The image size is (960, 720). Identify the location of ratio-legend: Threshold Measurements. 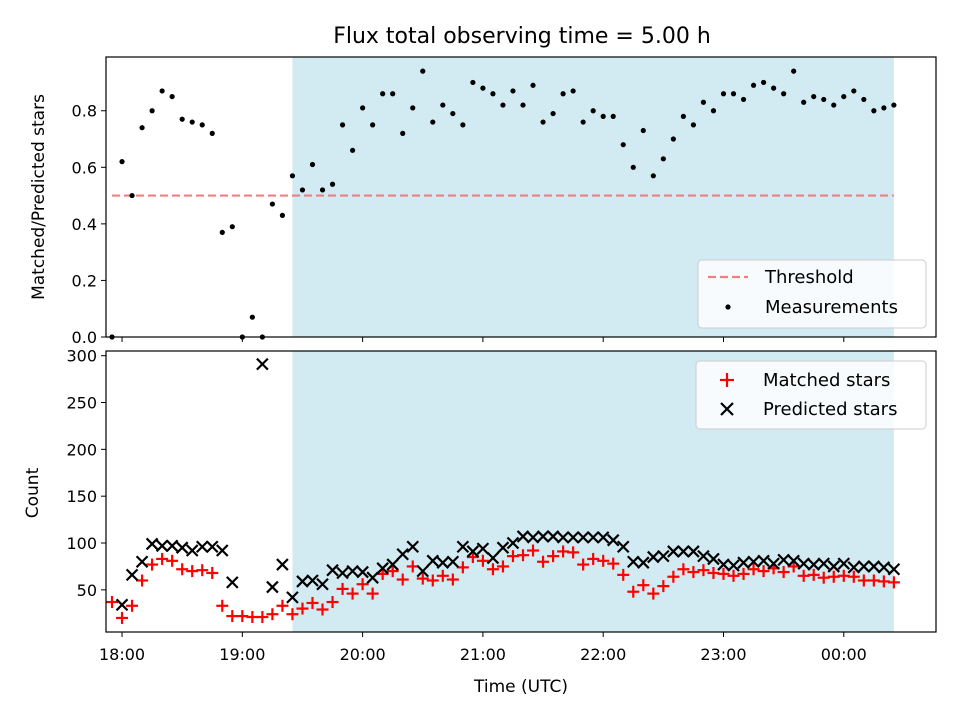
(812, 294).